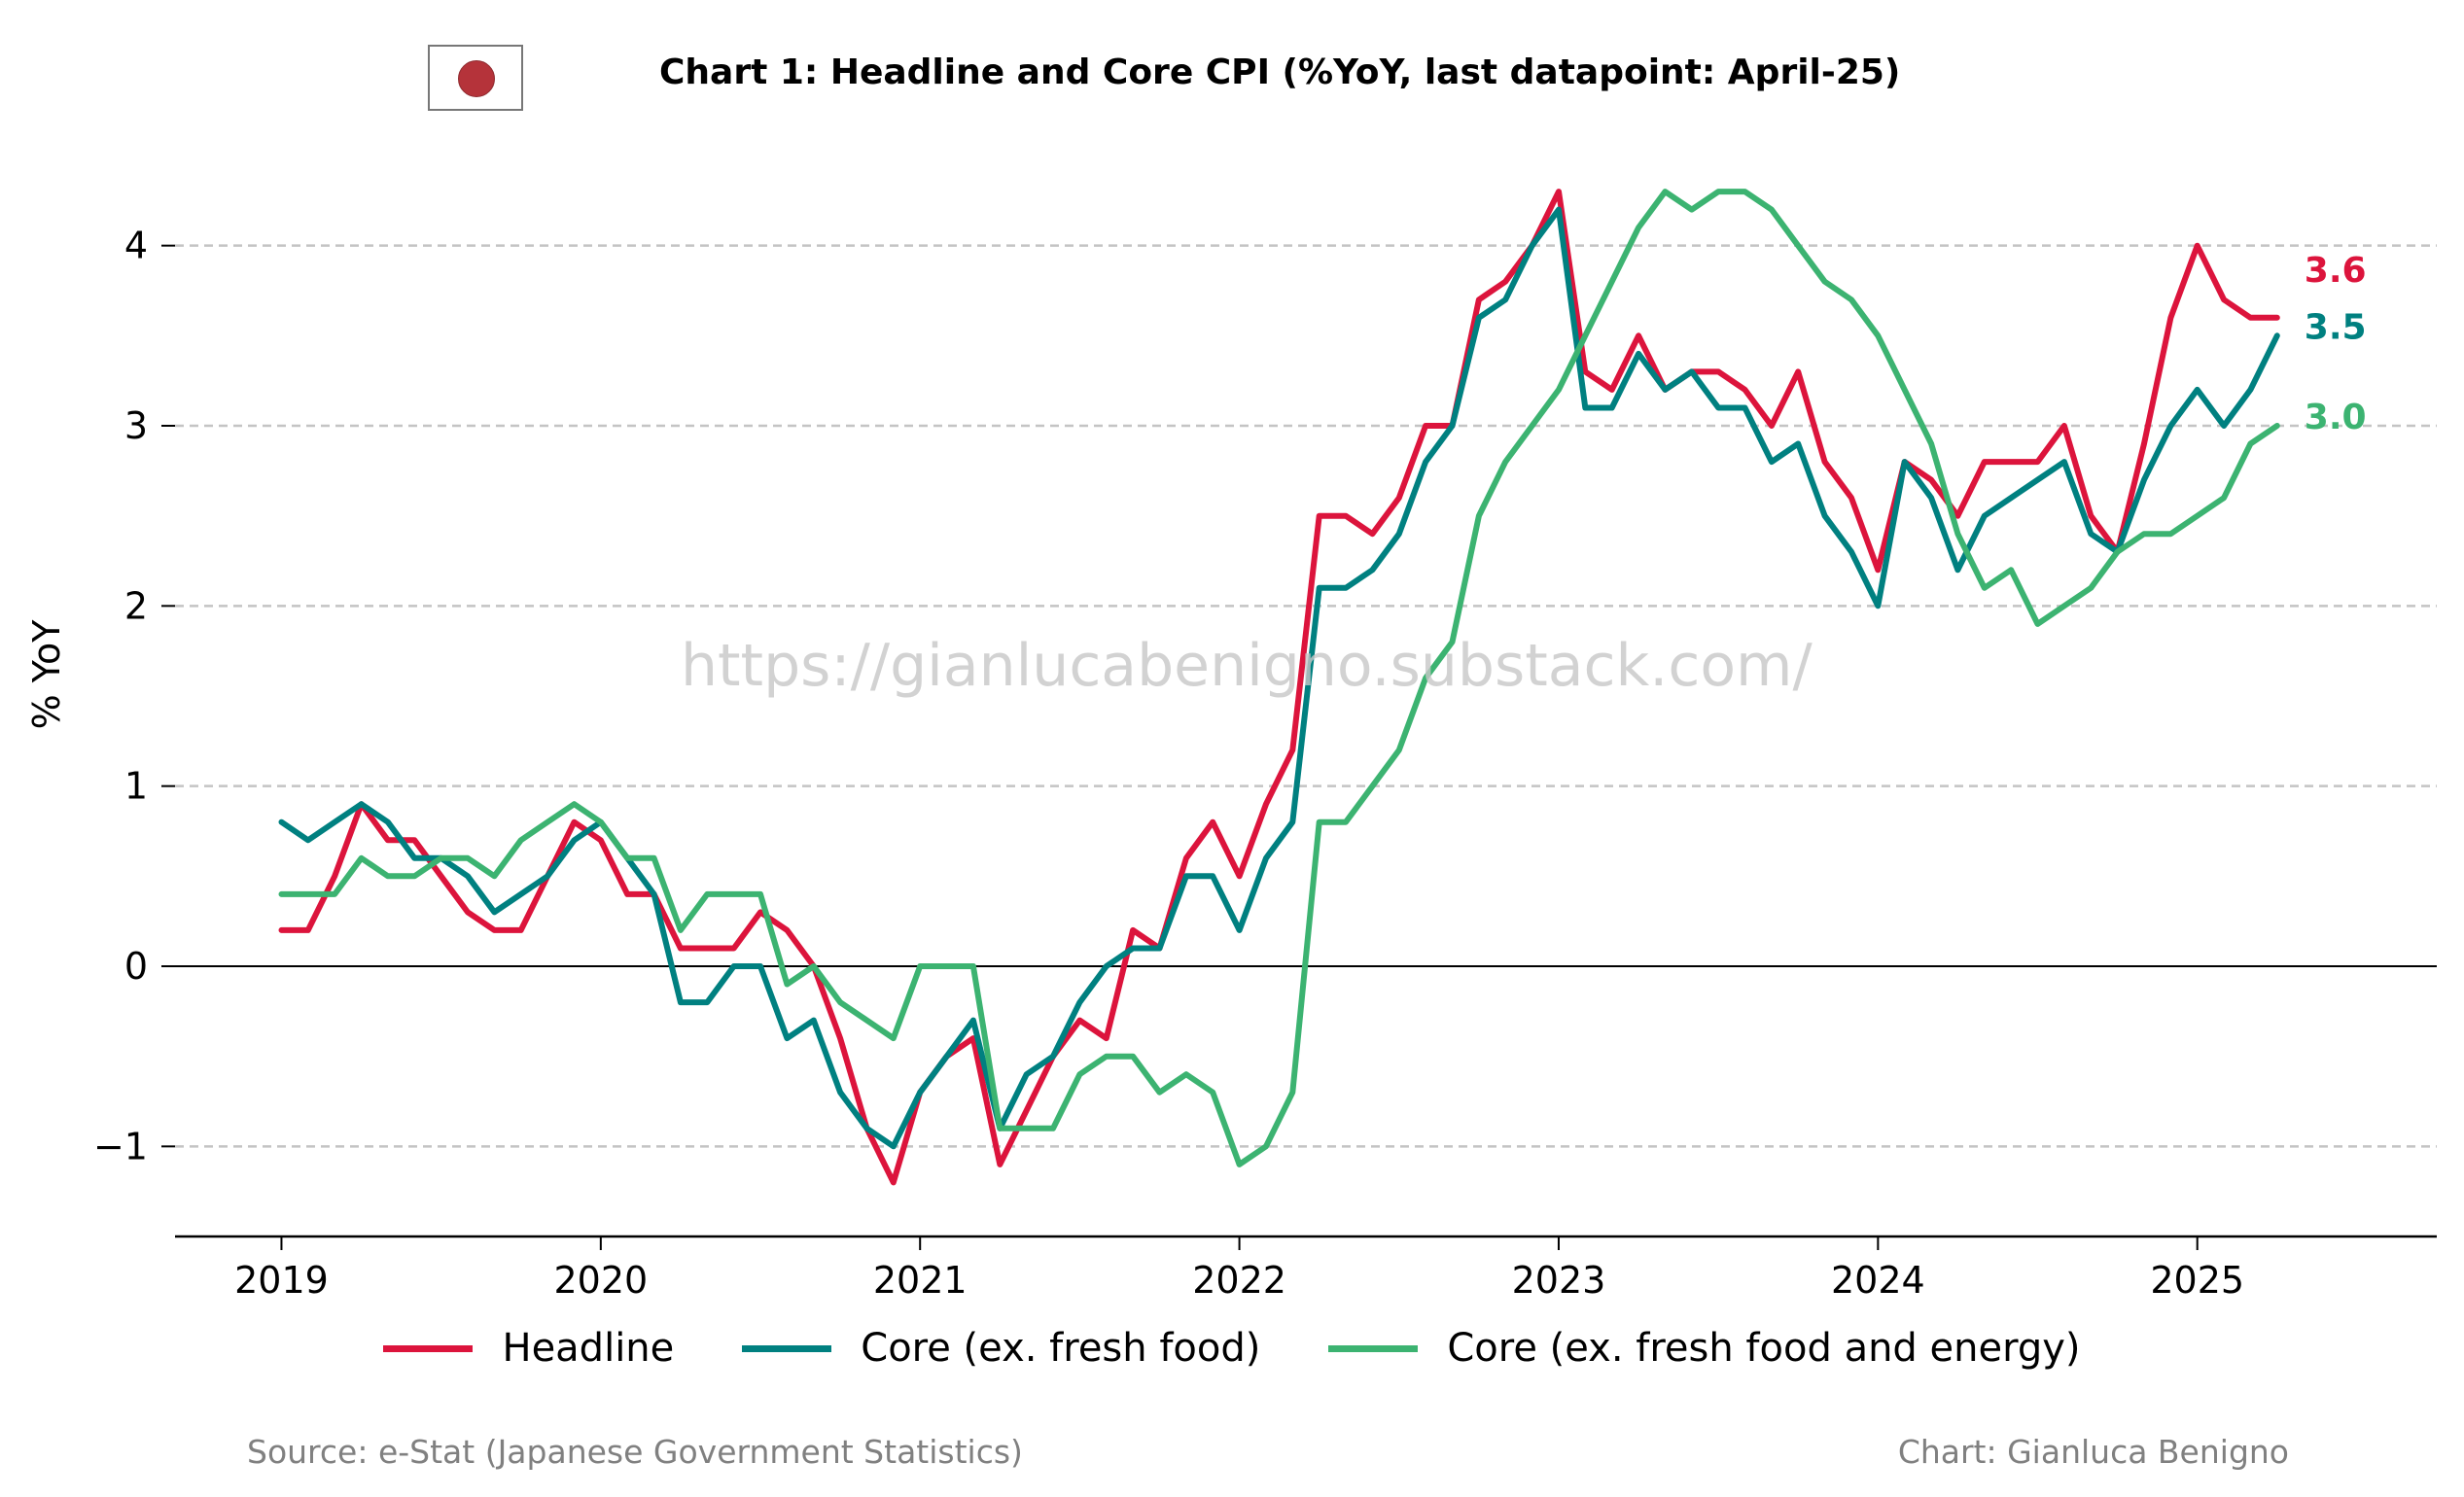  I want to click on x-tick-label-2020: 2020, so click(600, 1280).